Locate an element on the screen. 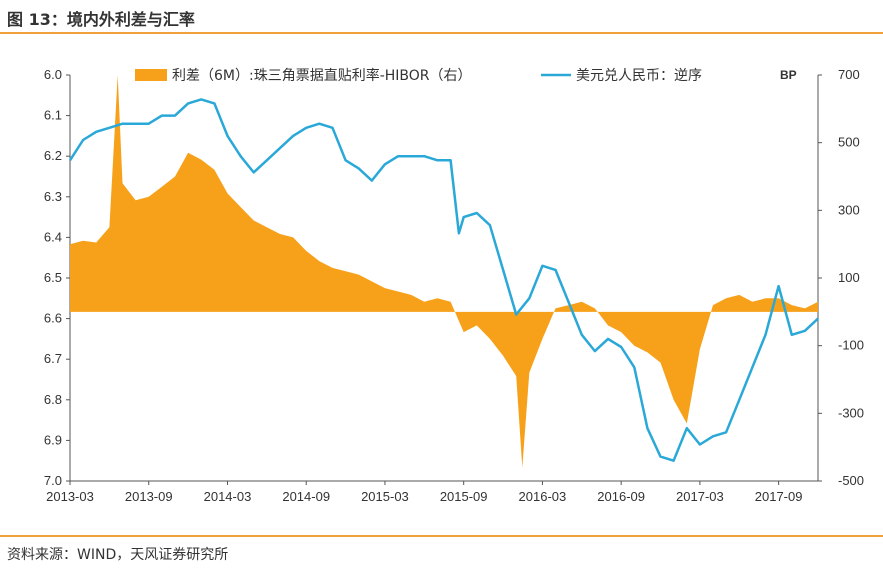  legend: 利差（6M）:珠三角票据直贴利率-HIBOR（右） 美元兑人民币：逆序 is located at coordinates (418, 75).